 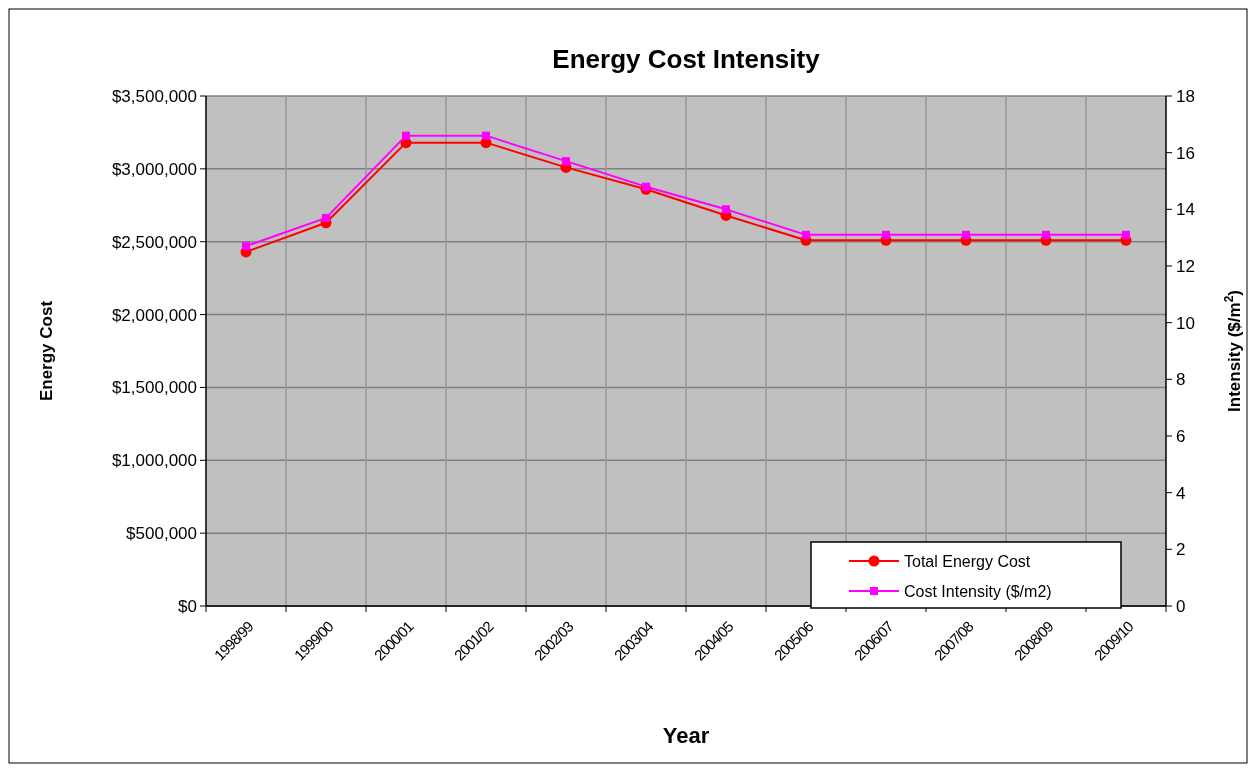 I want to click on y-tick-label: $3,500,000, so click(x=154, y=96).